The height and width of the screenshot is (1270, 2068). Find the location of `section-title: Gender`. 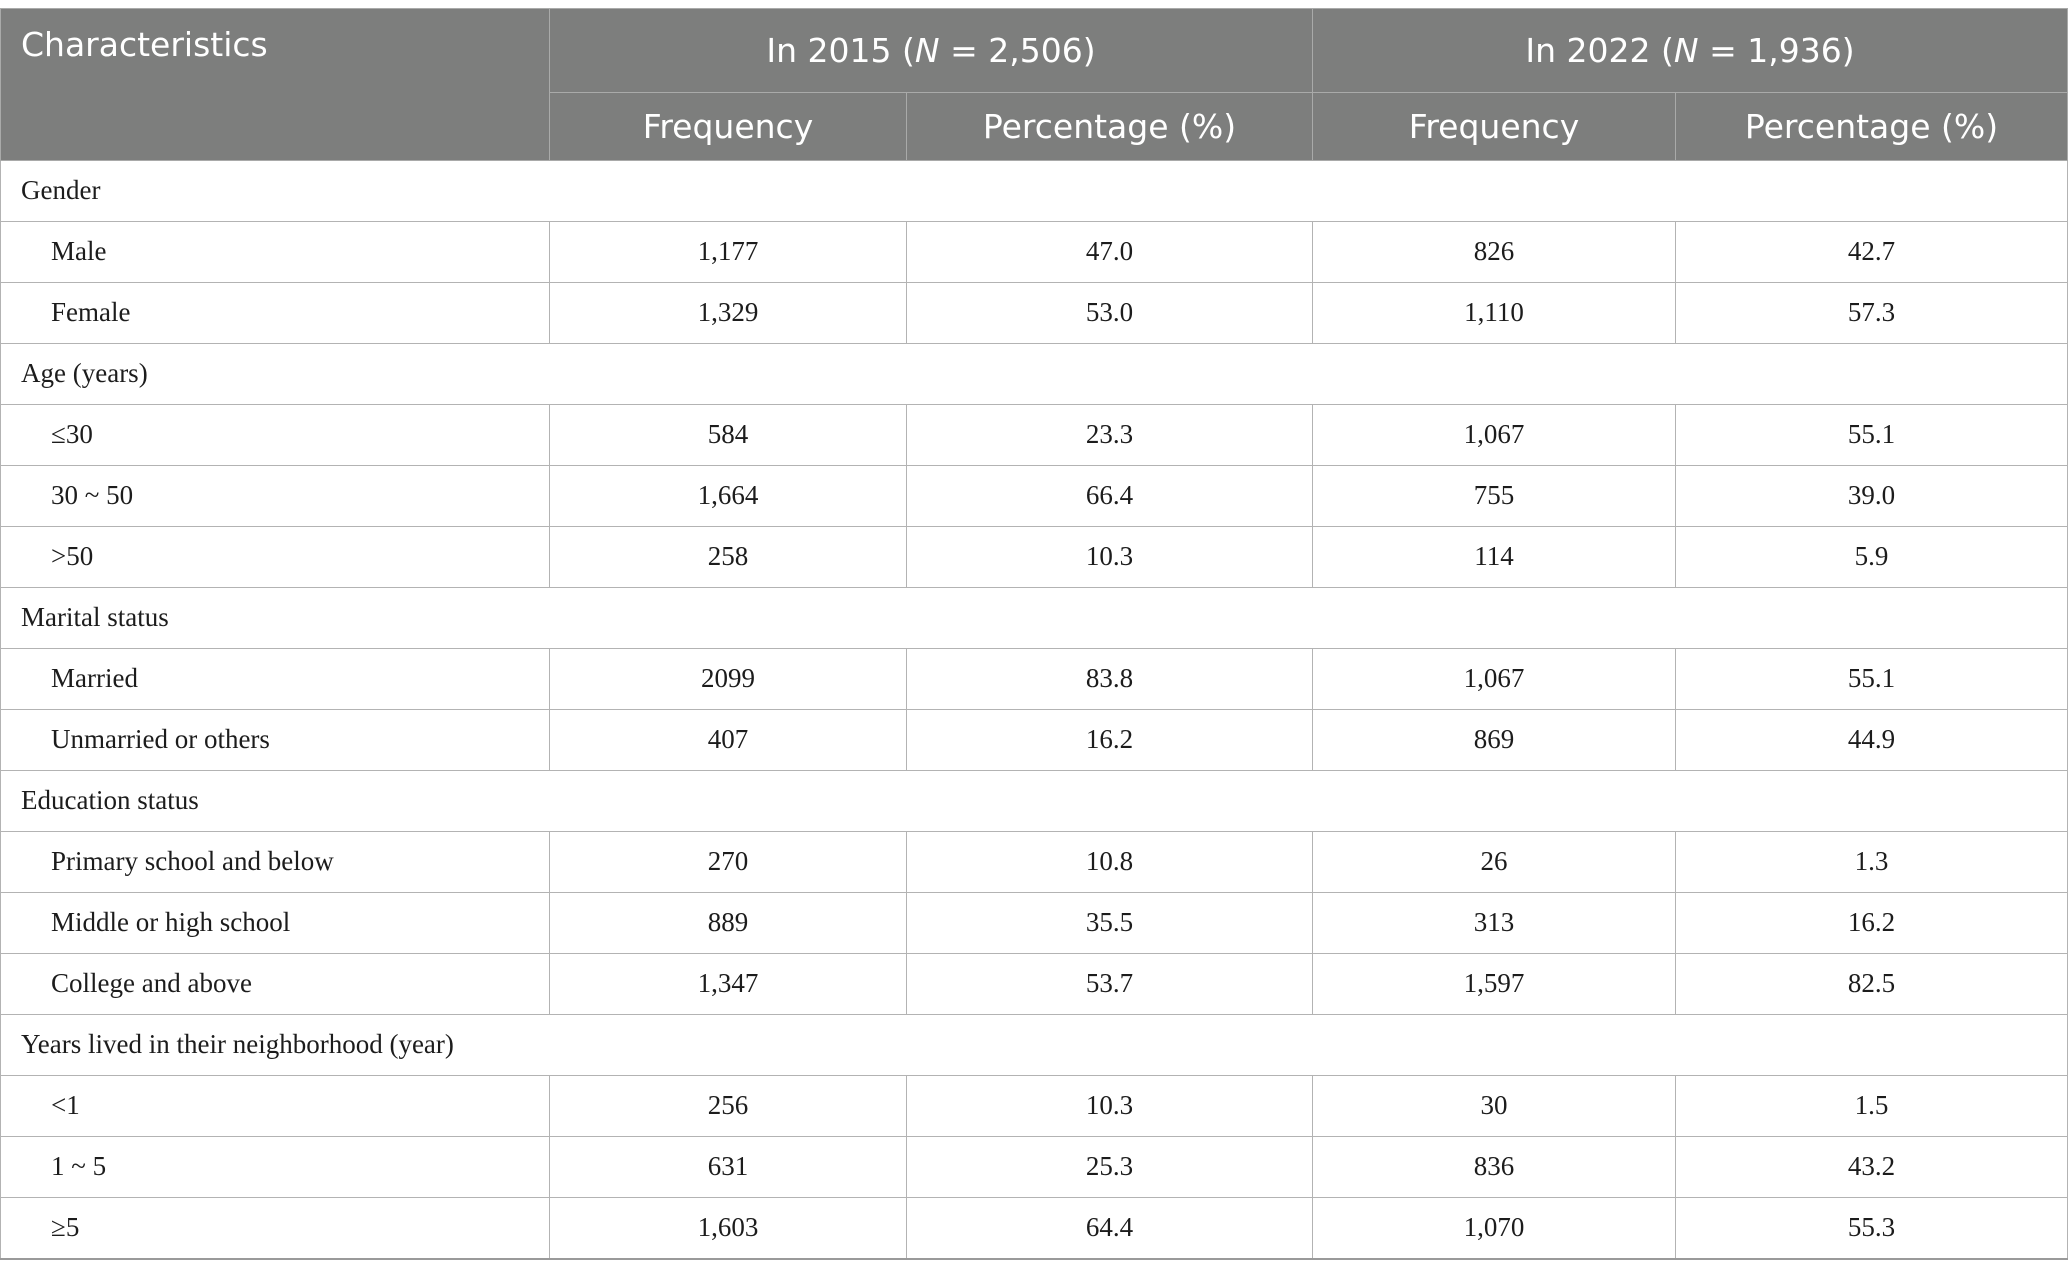

section-title: Gender is located at coordinates (1034, 190).